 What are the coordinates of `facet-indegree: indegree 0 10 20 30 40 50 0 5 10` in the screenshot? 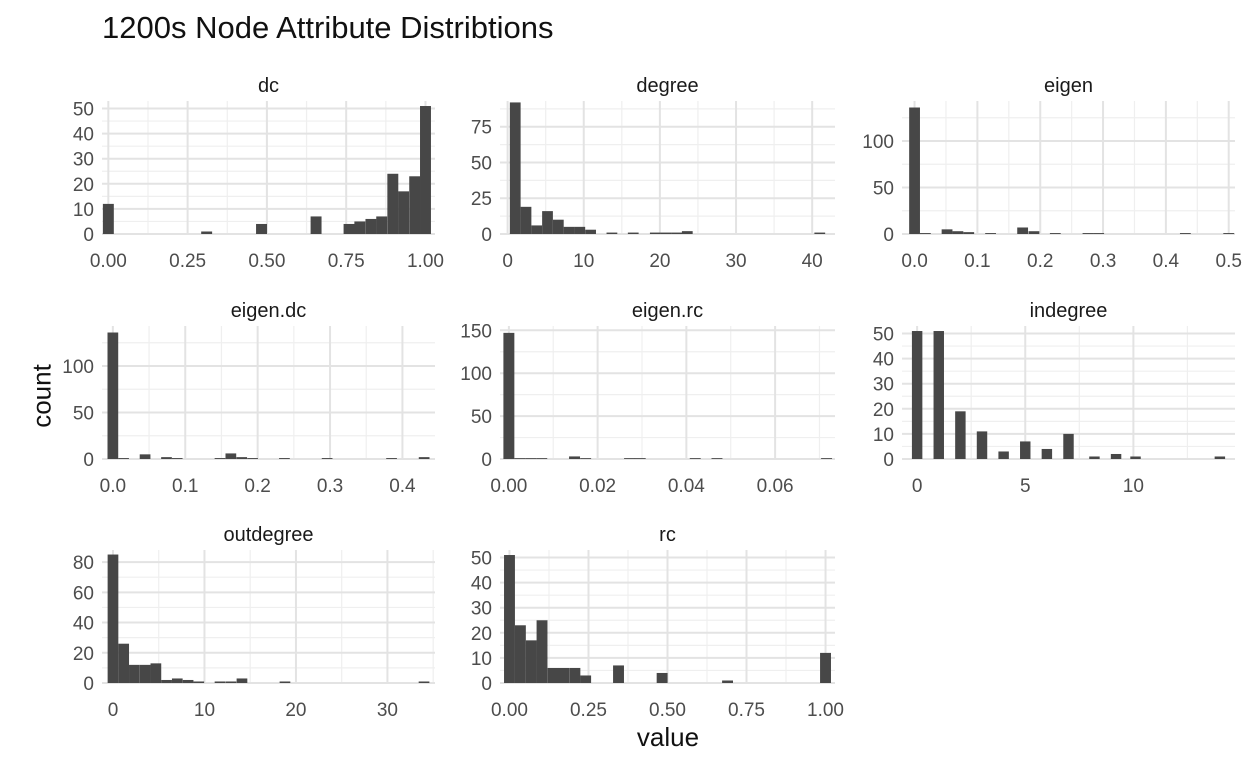 It's located at (1054, 398).